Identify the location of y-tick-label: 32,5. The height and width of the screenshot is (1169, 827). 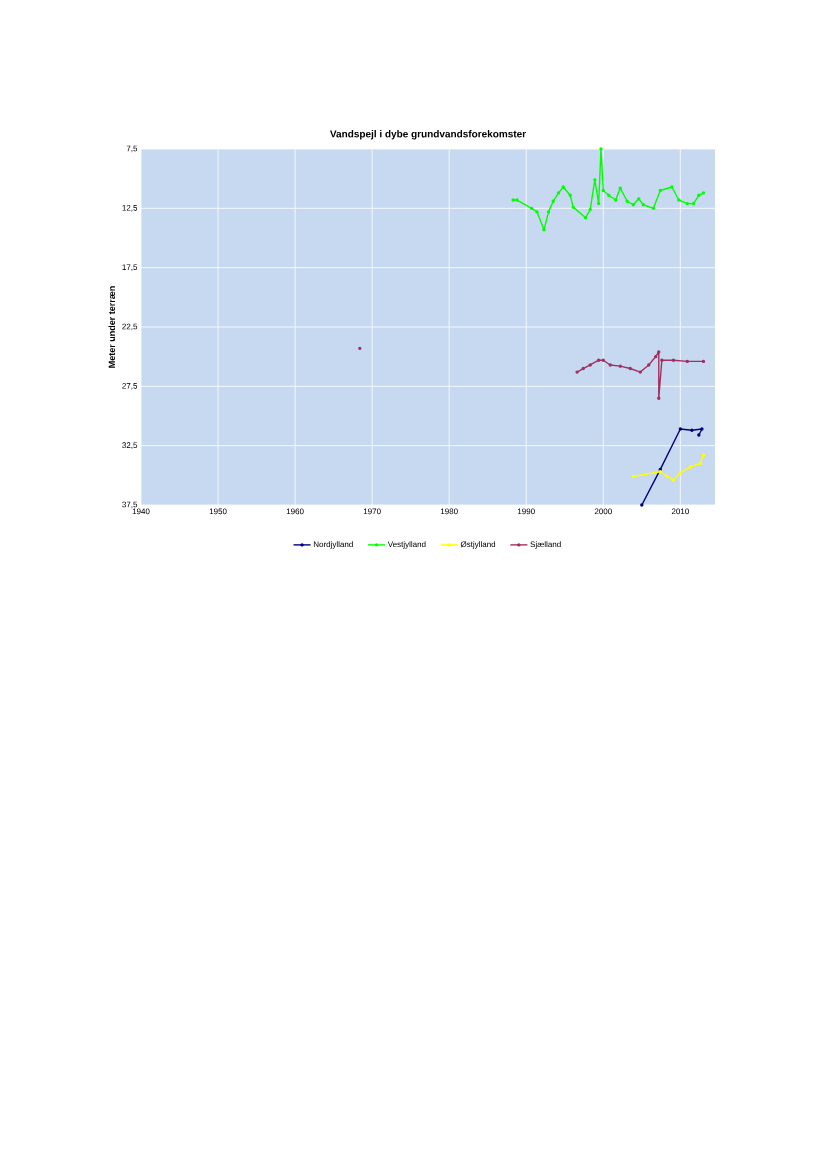
(130, 445).